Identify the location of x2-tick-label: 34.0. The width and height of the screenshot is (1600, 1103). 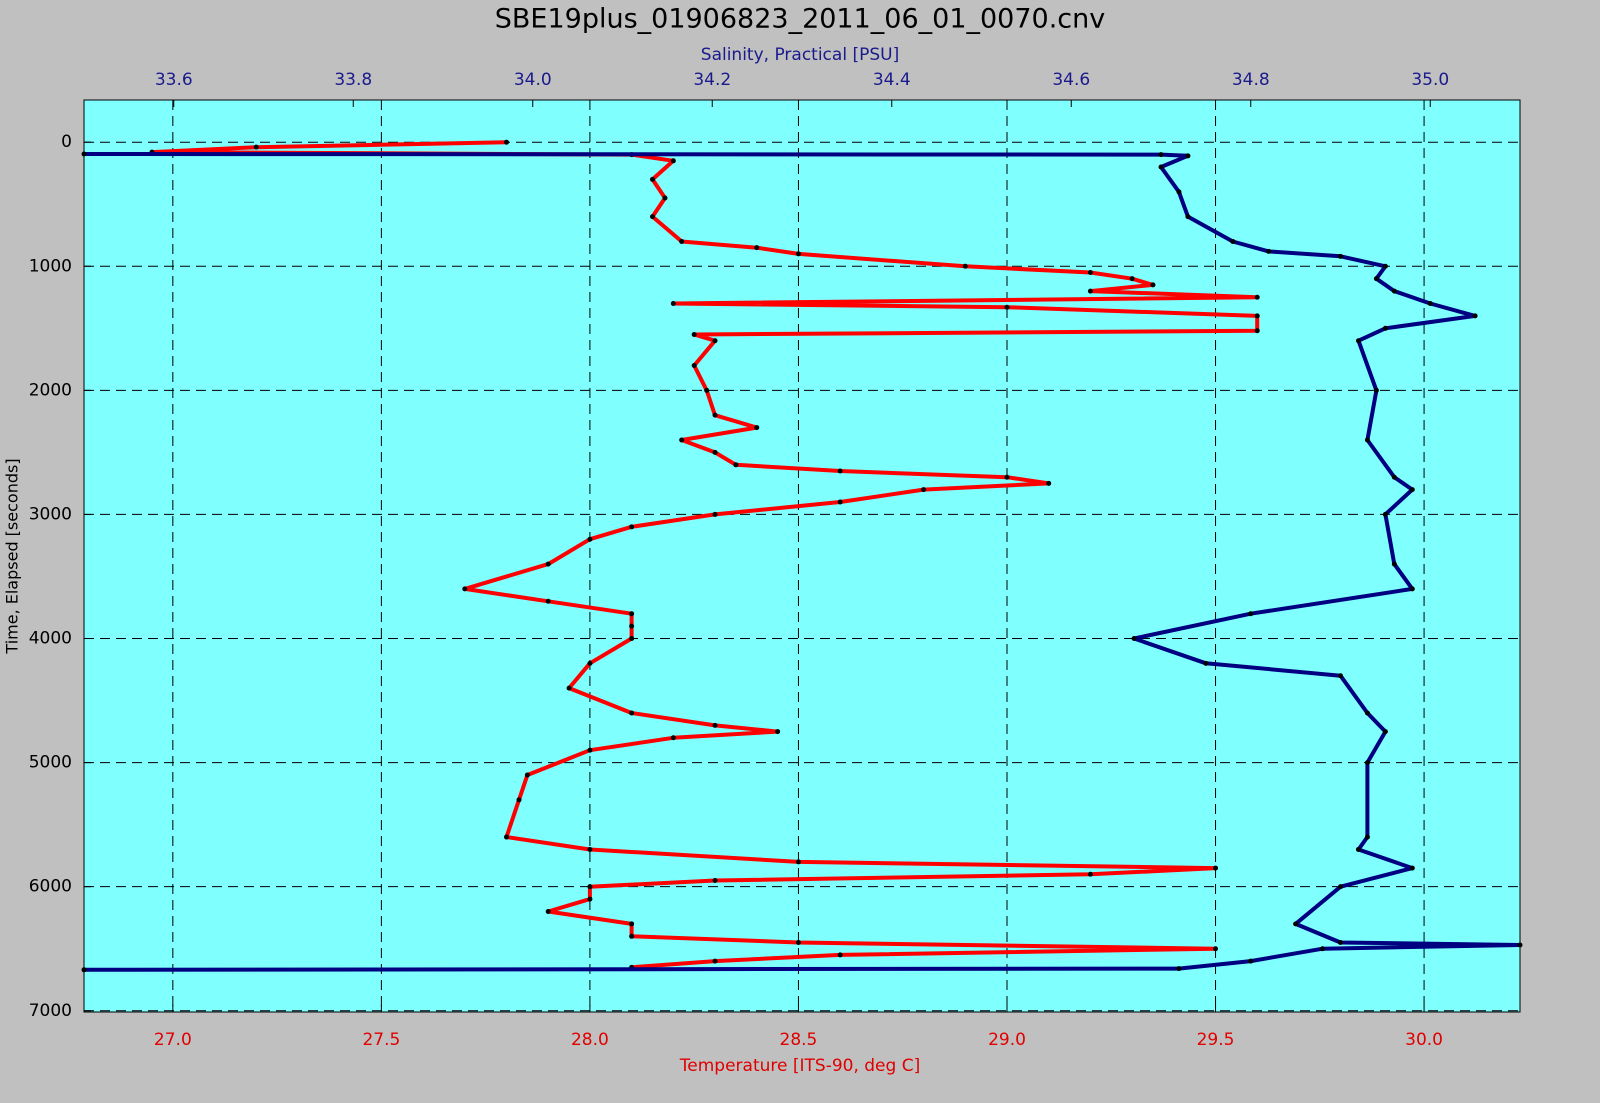
(533, 80).